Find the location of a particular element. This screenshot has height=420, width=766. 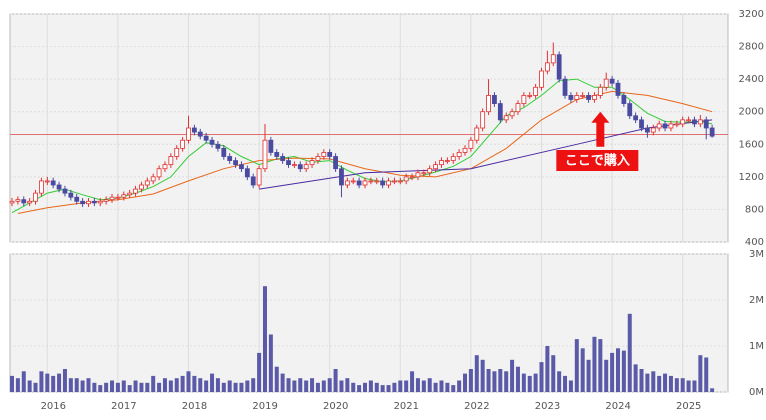

x-tick-label: 2018 is located at coordinates (194, 406).